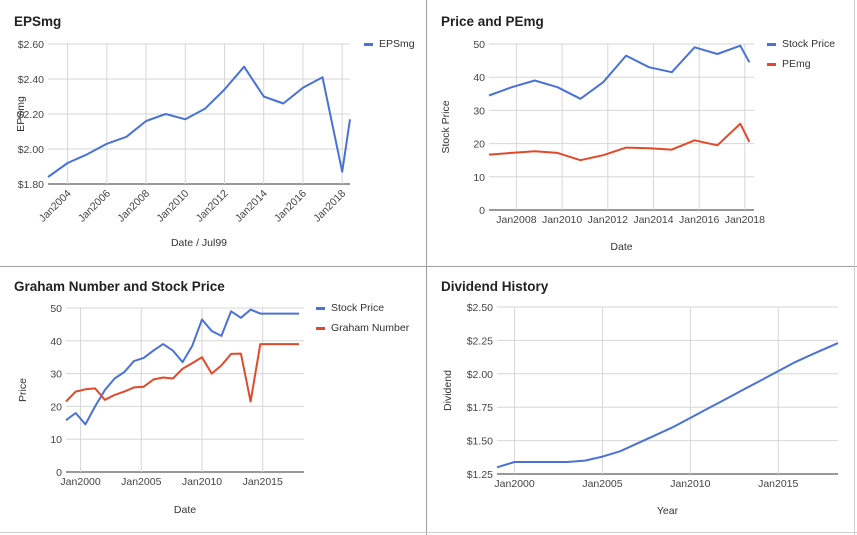  What do you see at coordinates (480, 442) in the screenshot?
I see `y-tick-label: $1.50` at bounding box center [480, 442].